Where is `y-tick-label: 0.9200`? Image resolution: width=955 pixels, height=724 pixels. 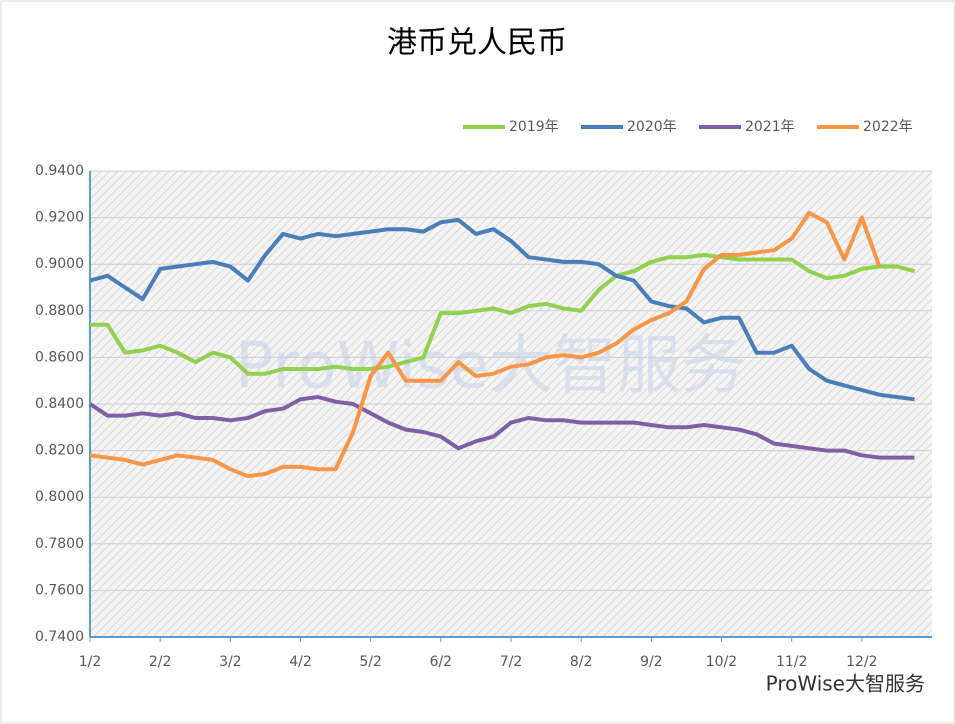 y-tick-label: 0.9200 is located at coordinates (59, 218).